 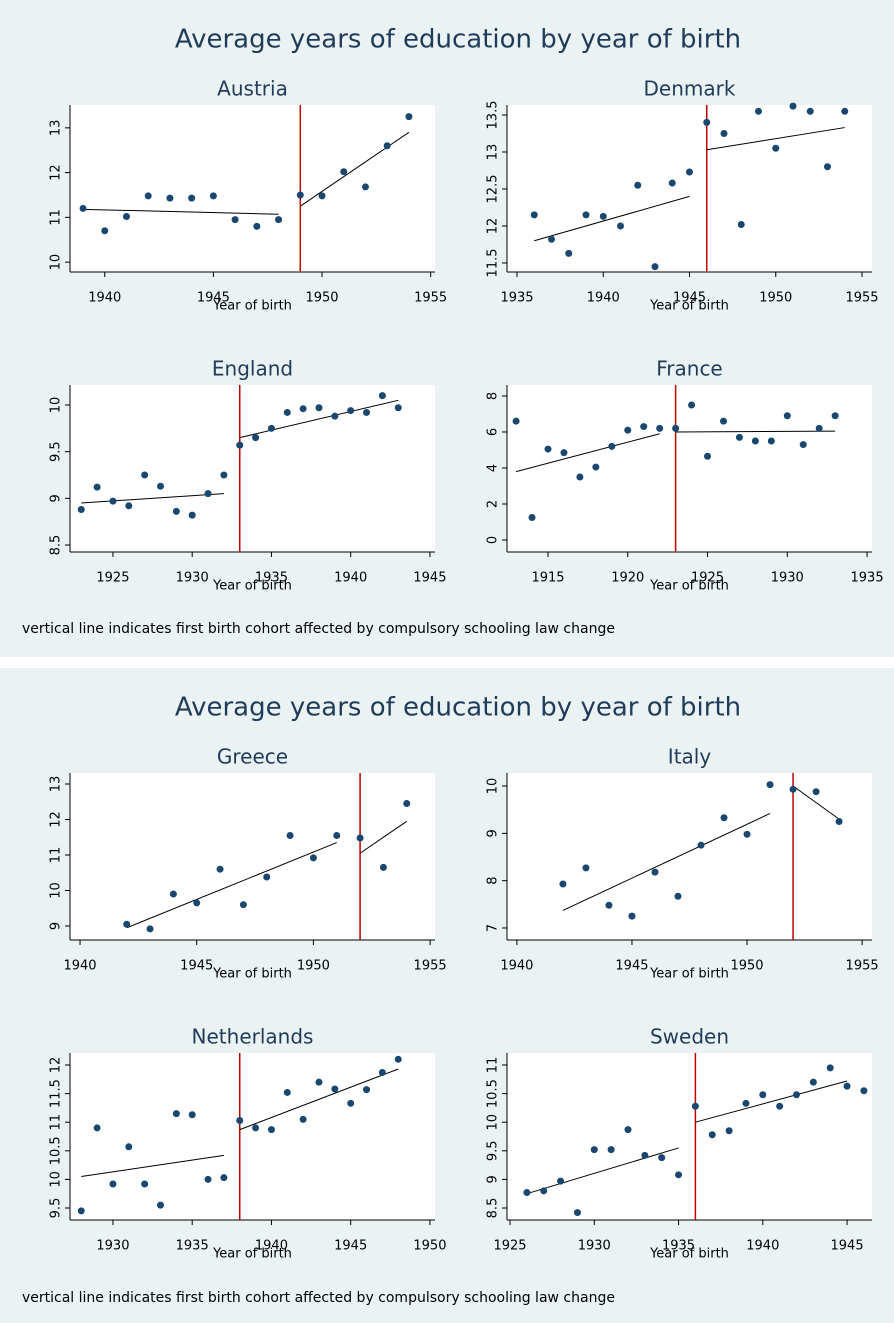 I want to click on y-tick-label: 13.5, so click(x=493, y=115).